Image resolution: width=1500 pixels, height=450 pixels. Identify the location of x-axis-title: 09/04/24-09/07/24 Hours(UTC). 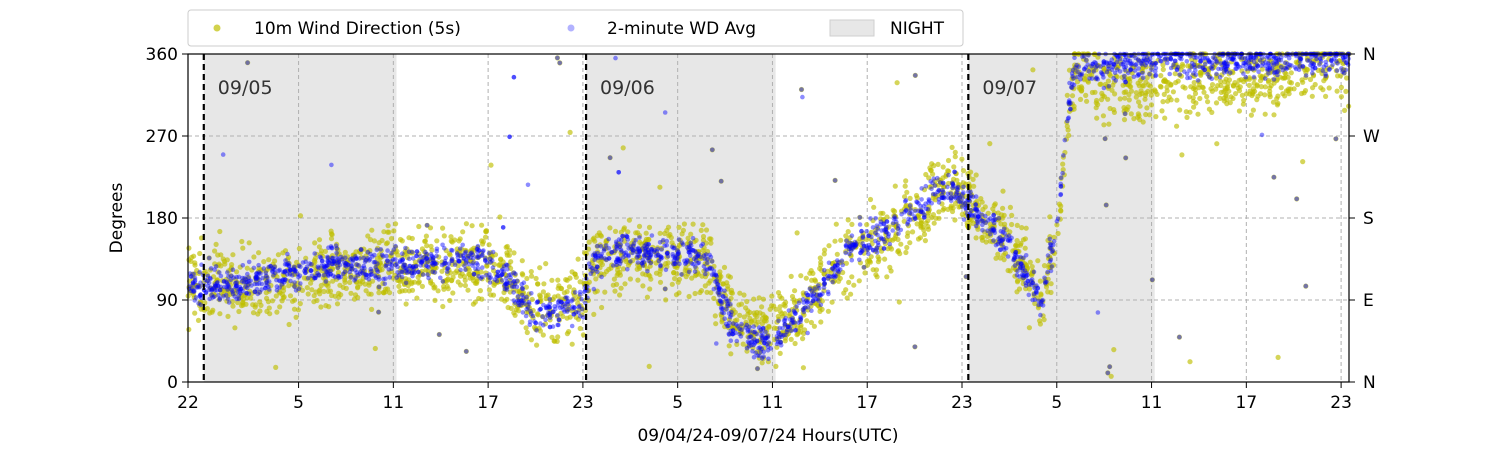
(767, 436).